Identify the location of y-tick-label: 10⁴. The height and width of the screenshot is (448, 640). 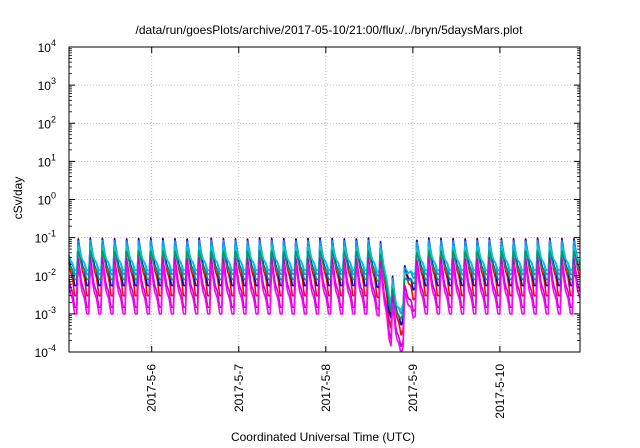
(47, 46).